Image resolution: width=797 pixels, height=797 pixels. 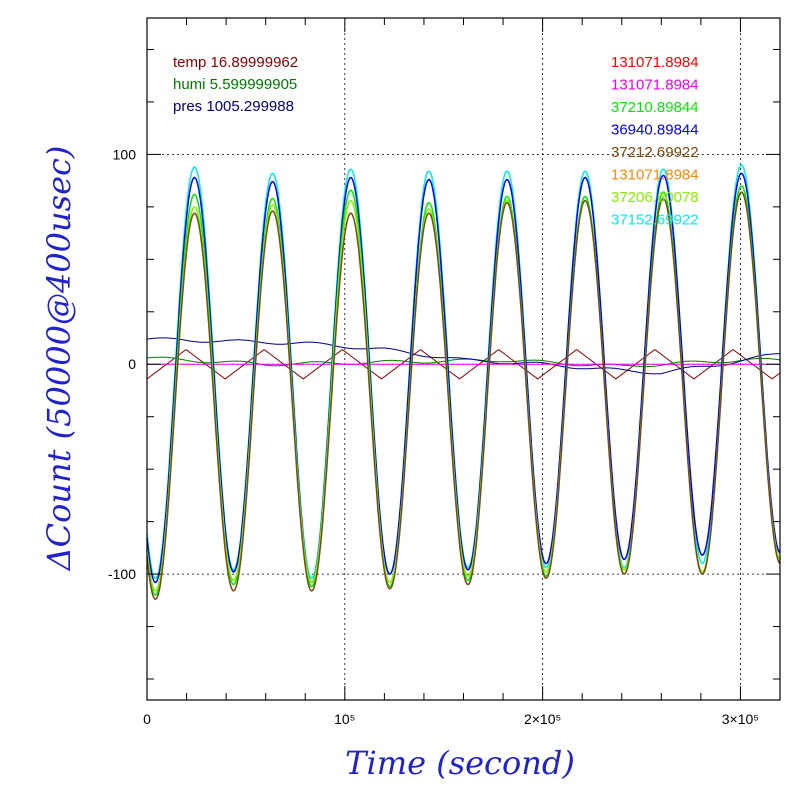 What do you see at coordinates (147, 719) in the screenshot?
I see `x-tick-label: 0` at bounding box center [147, 719].